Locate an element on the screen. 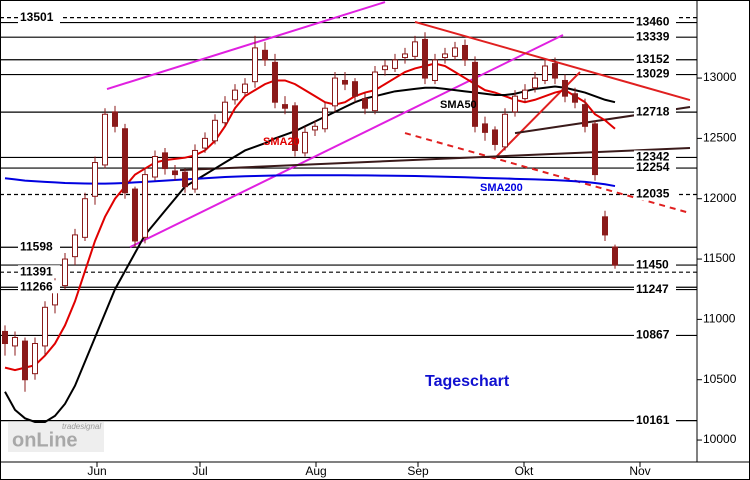  series-label: SMA20 is located at coordinates (281, 142).